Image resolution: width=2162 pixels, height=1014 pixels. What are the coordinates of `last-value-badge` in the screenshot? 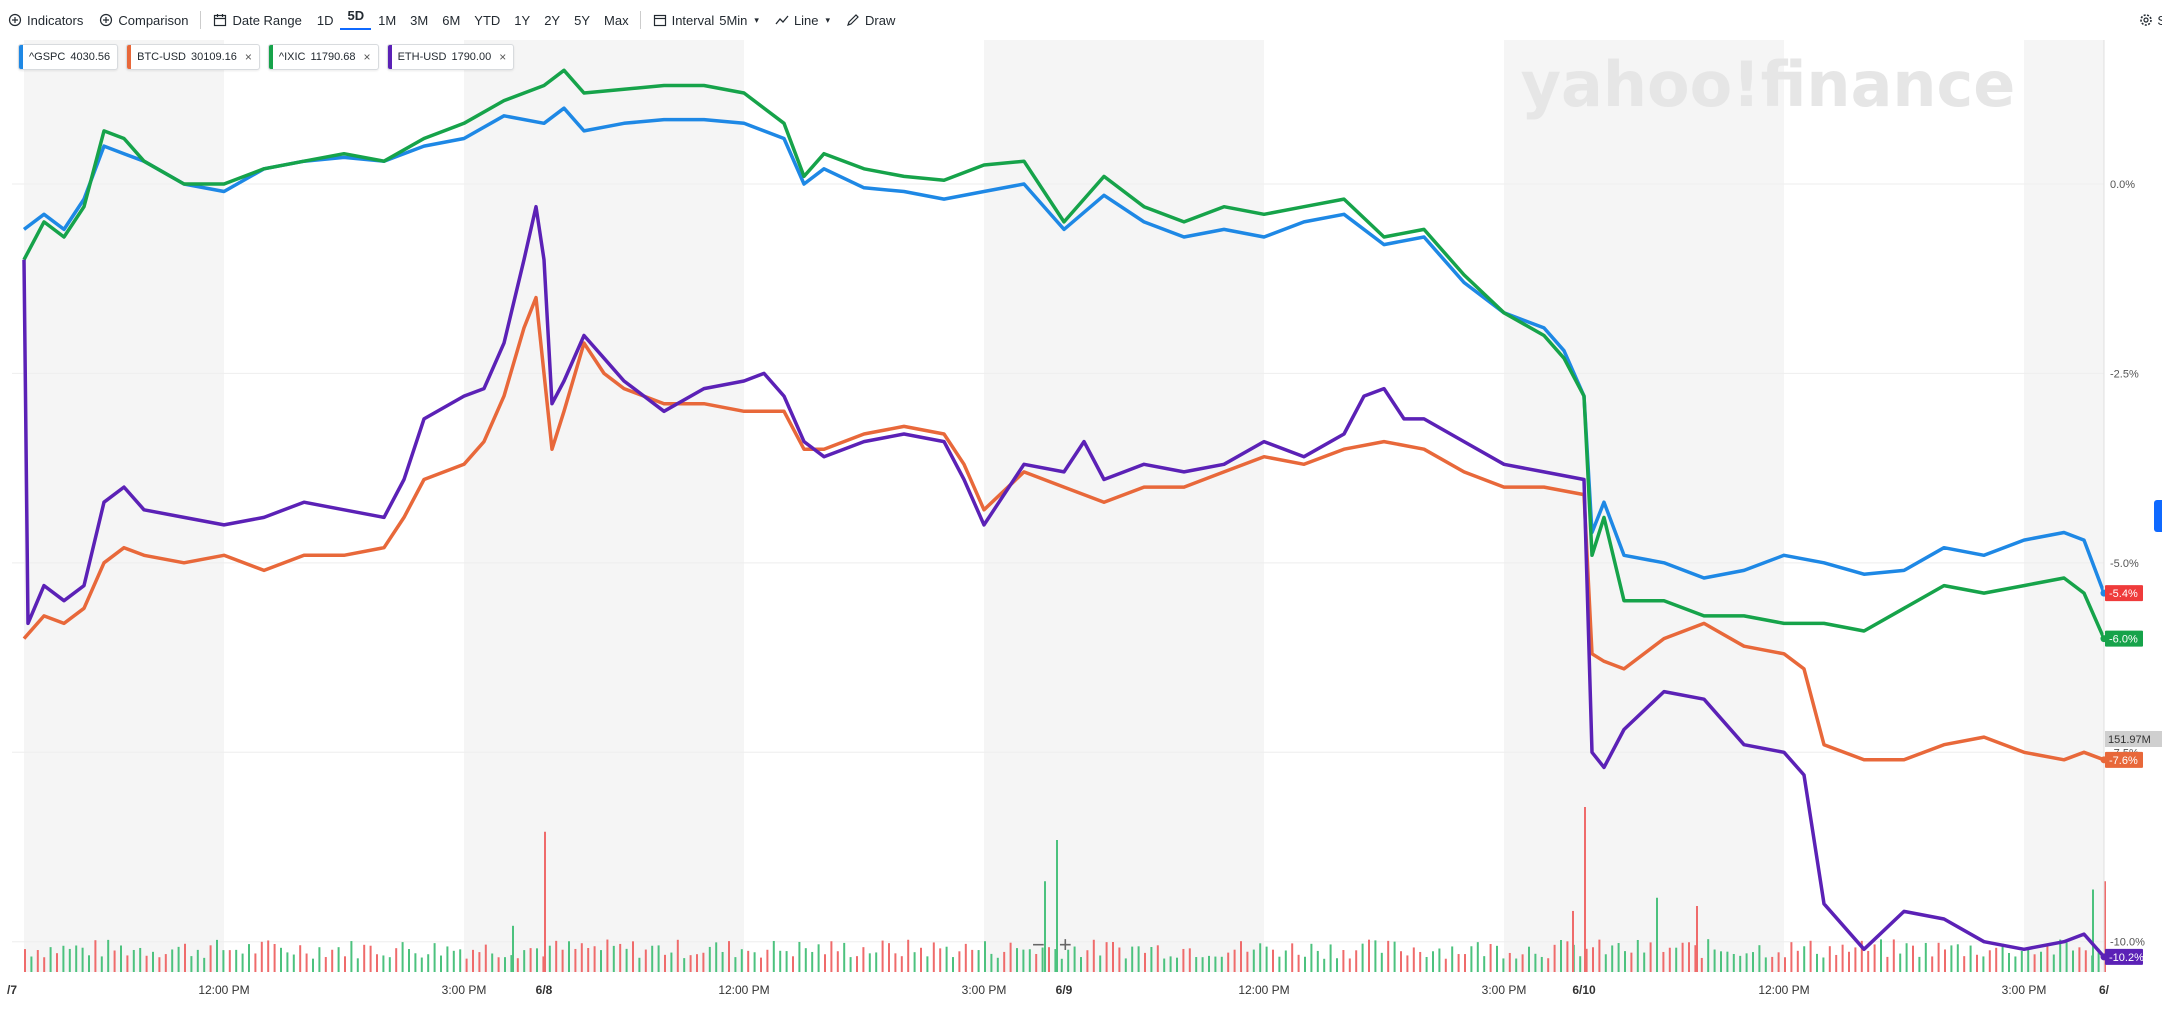 It's located at (2124, 759).